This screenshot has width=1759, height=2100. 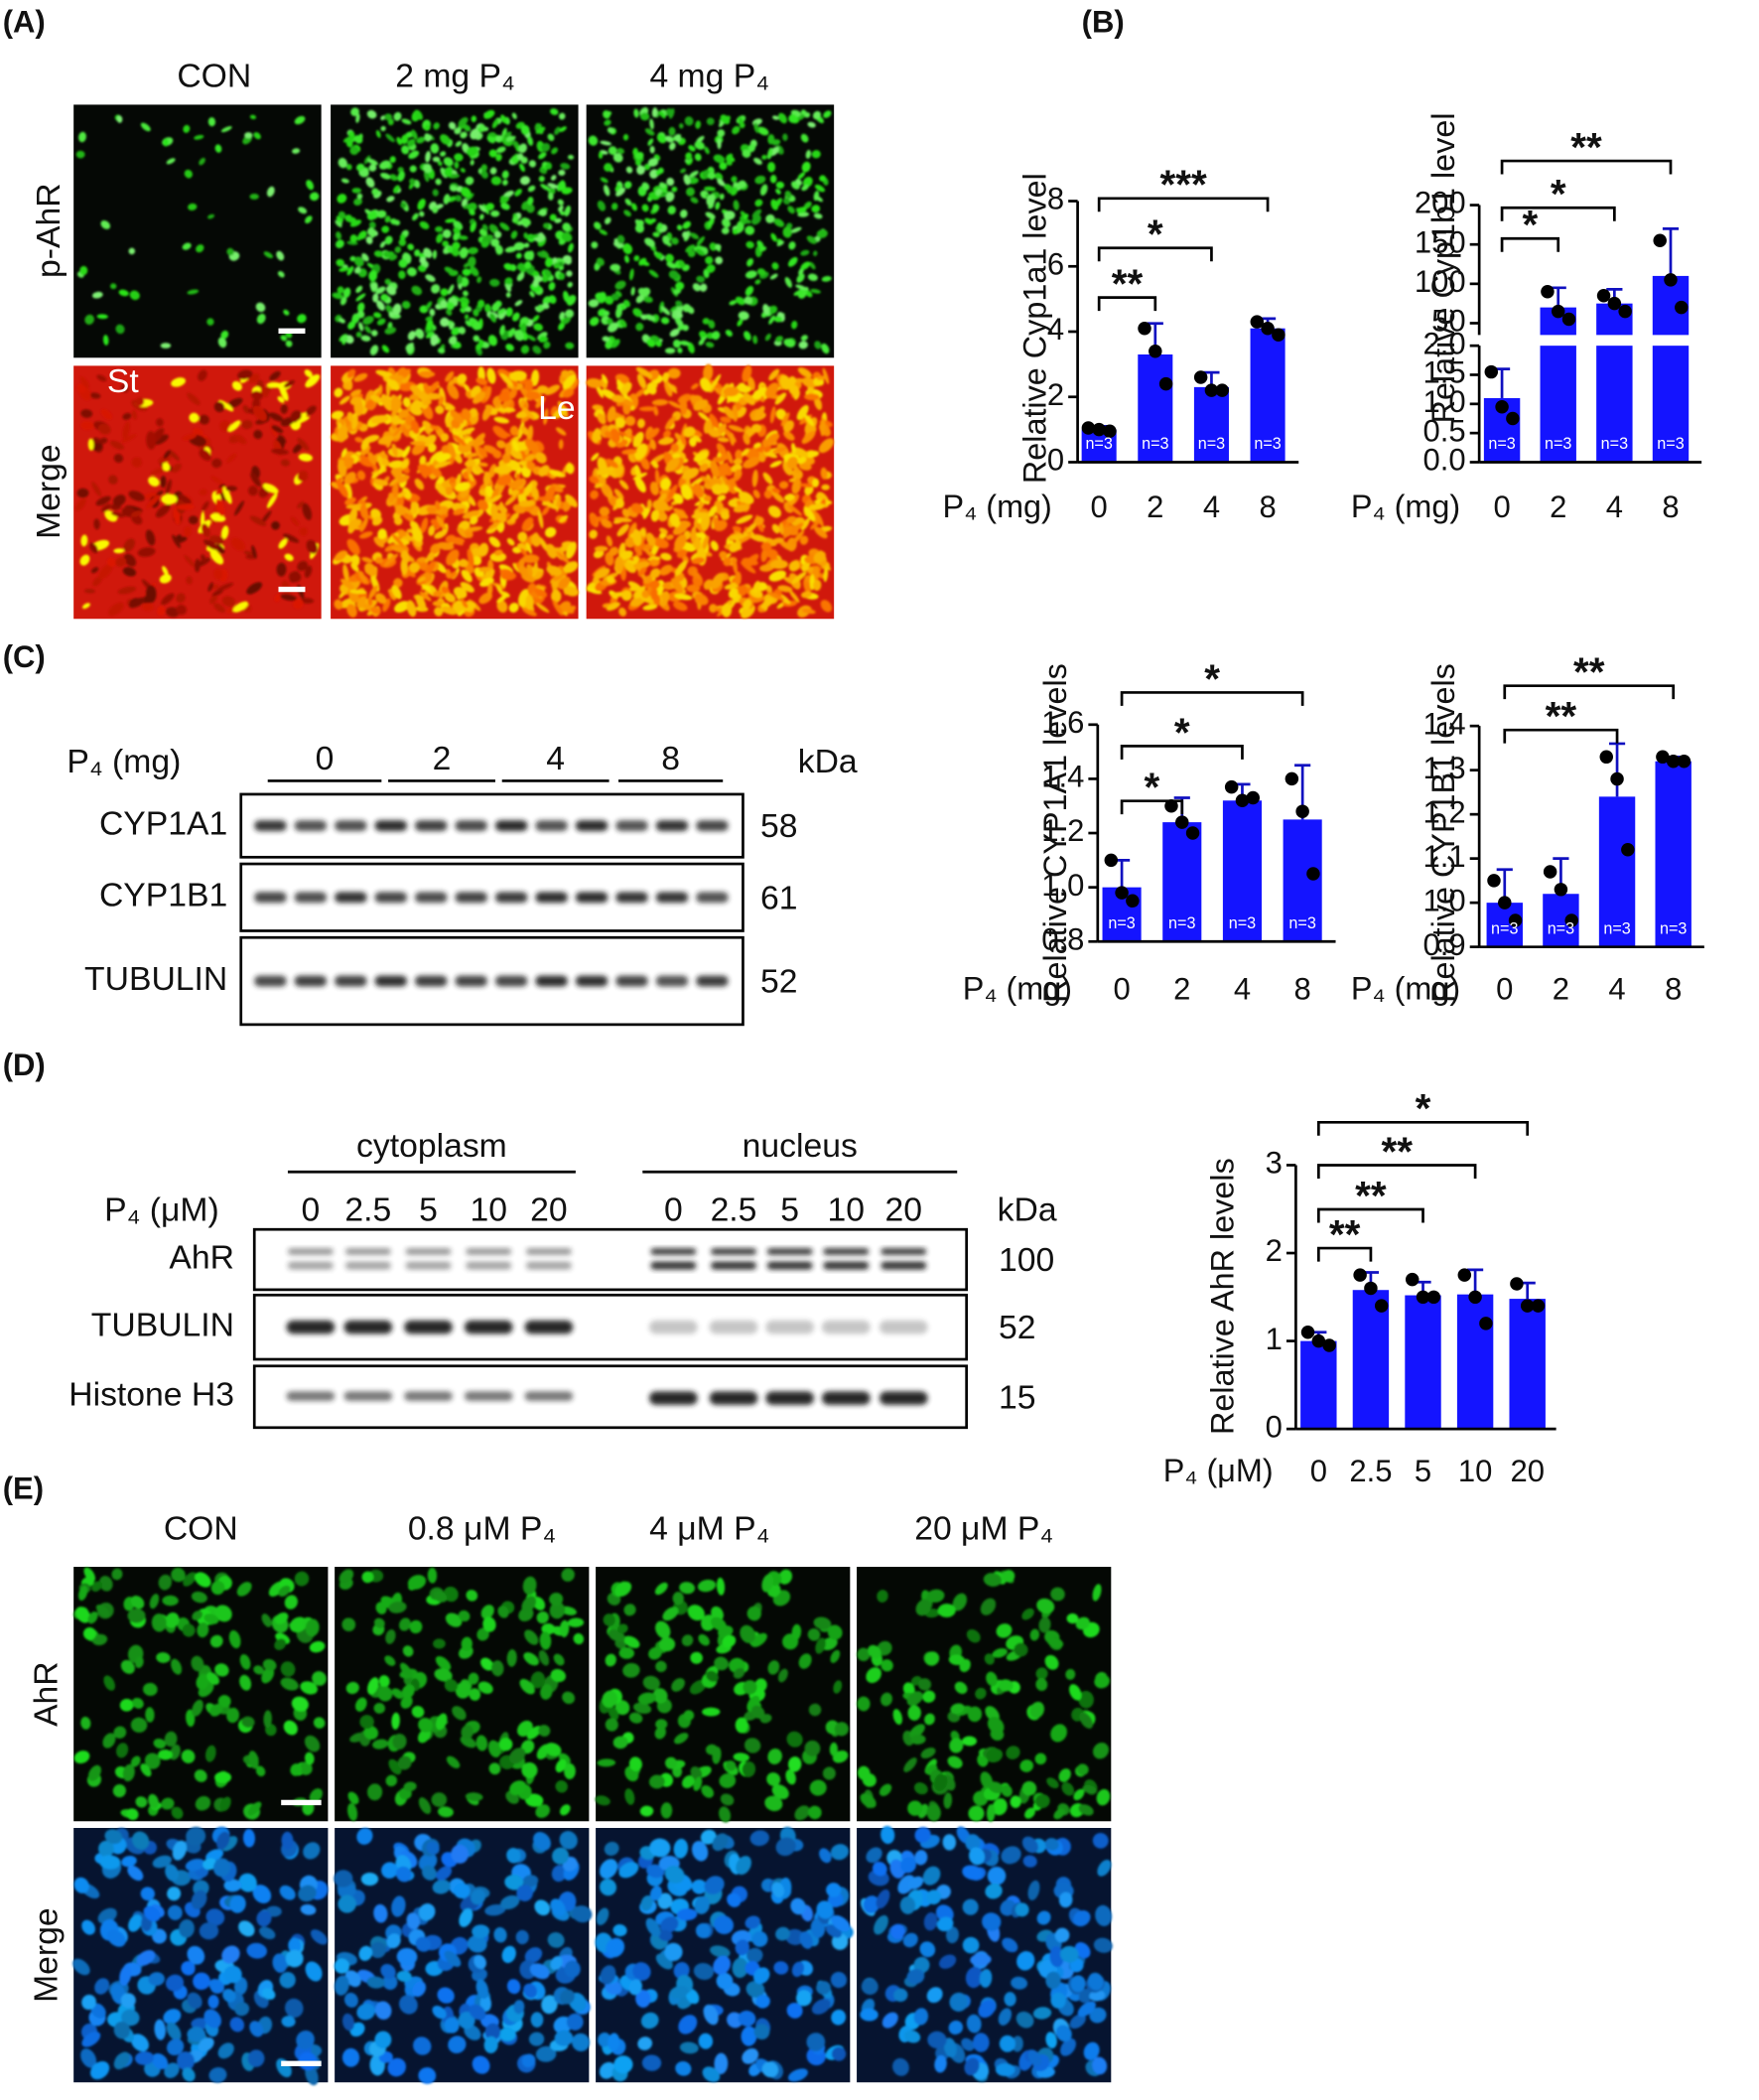 I want to click on blot-axis-label: P₄ (μM), so click(x=161, y=1210).